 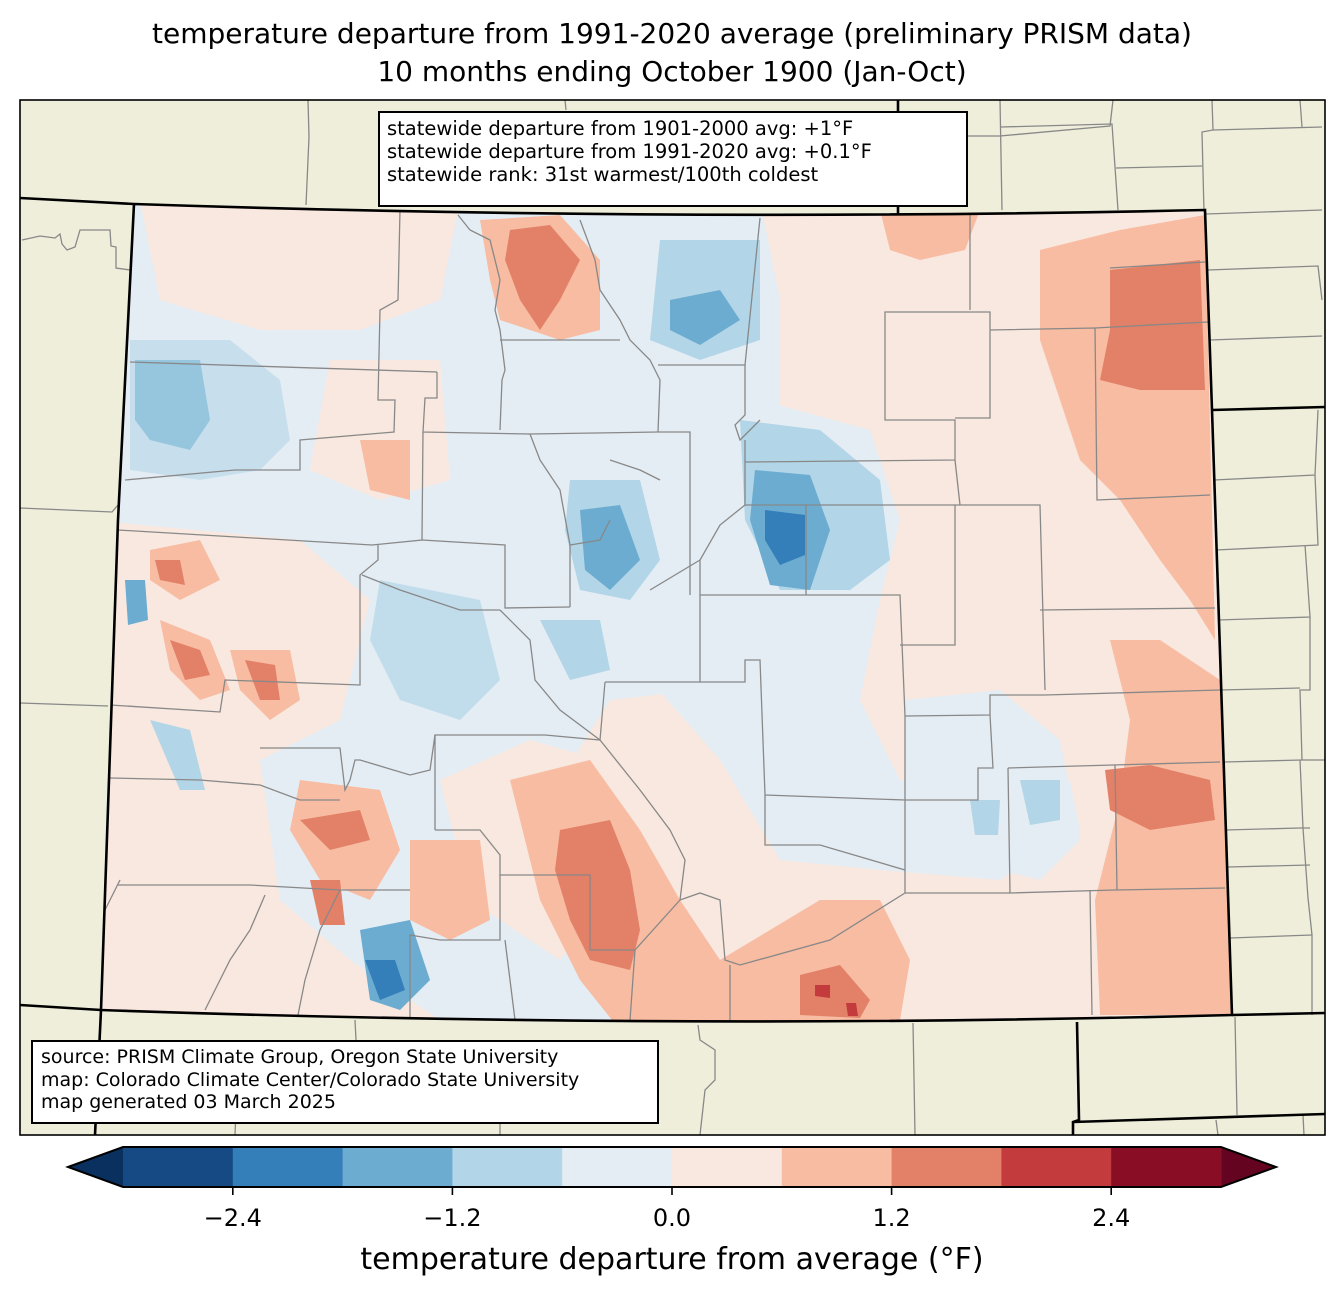 I want to click on colorbar-tick-label: 2.4, so click(x=1111, y=1218).